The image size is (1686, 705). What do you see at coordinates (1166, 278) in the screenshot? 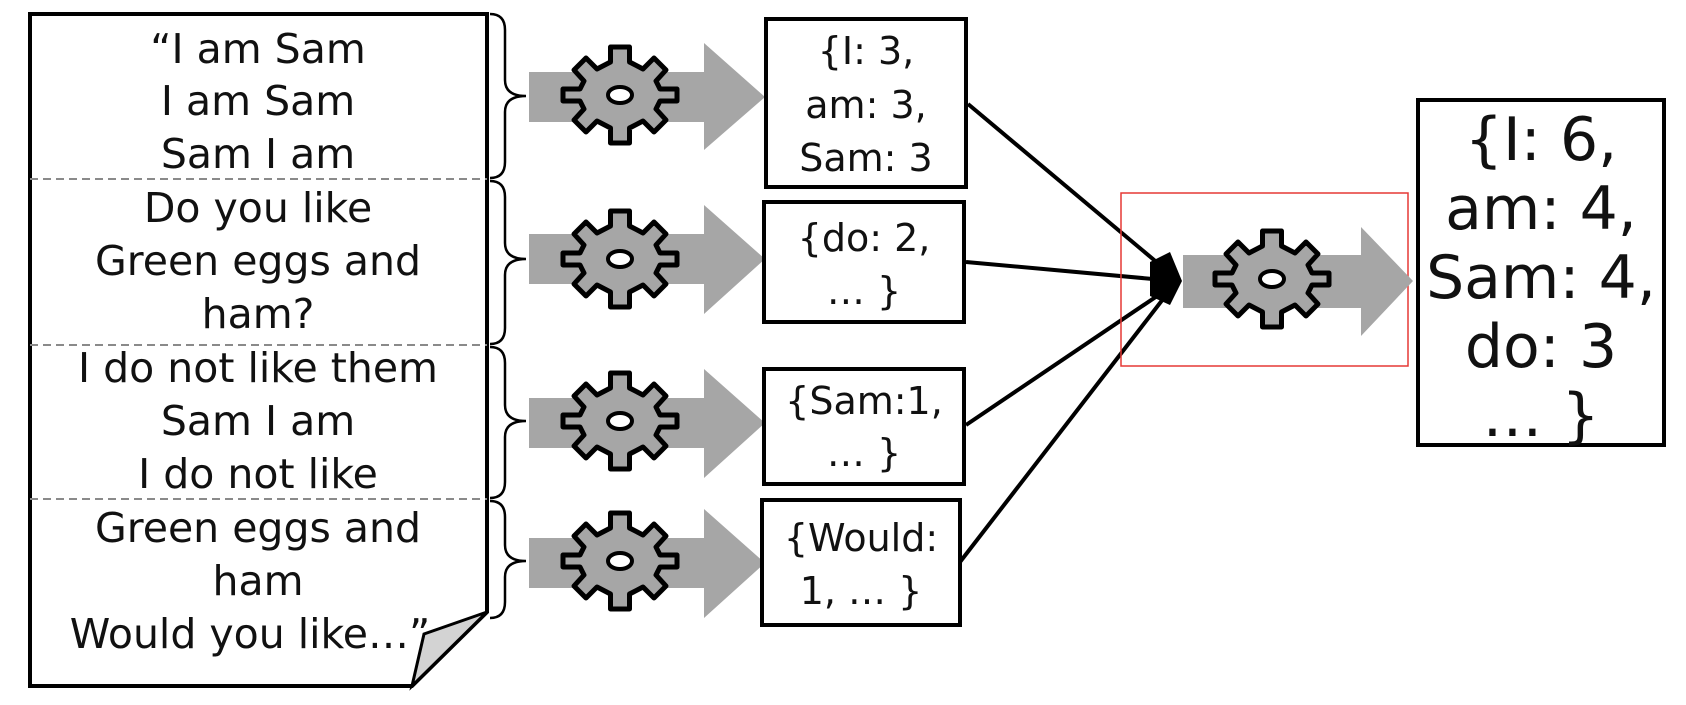
I see `merge-arrowhead` at bounding box center [1166, 278].